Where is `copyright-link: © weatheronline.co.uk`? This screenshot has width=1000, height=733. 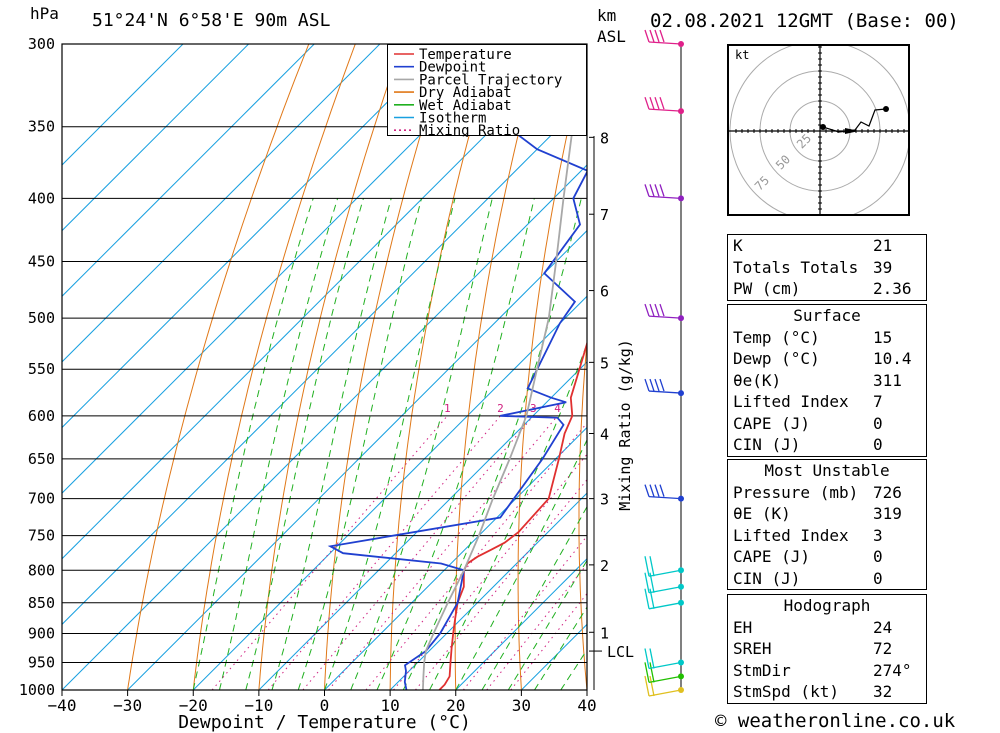
copyright-link: © weatheronline.co.uk is located at coordinates (835, 721).